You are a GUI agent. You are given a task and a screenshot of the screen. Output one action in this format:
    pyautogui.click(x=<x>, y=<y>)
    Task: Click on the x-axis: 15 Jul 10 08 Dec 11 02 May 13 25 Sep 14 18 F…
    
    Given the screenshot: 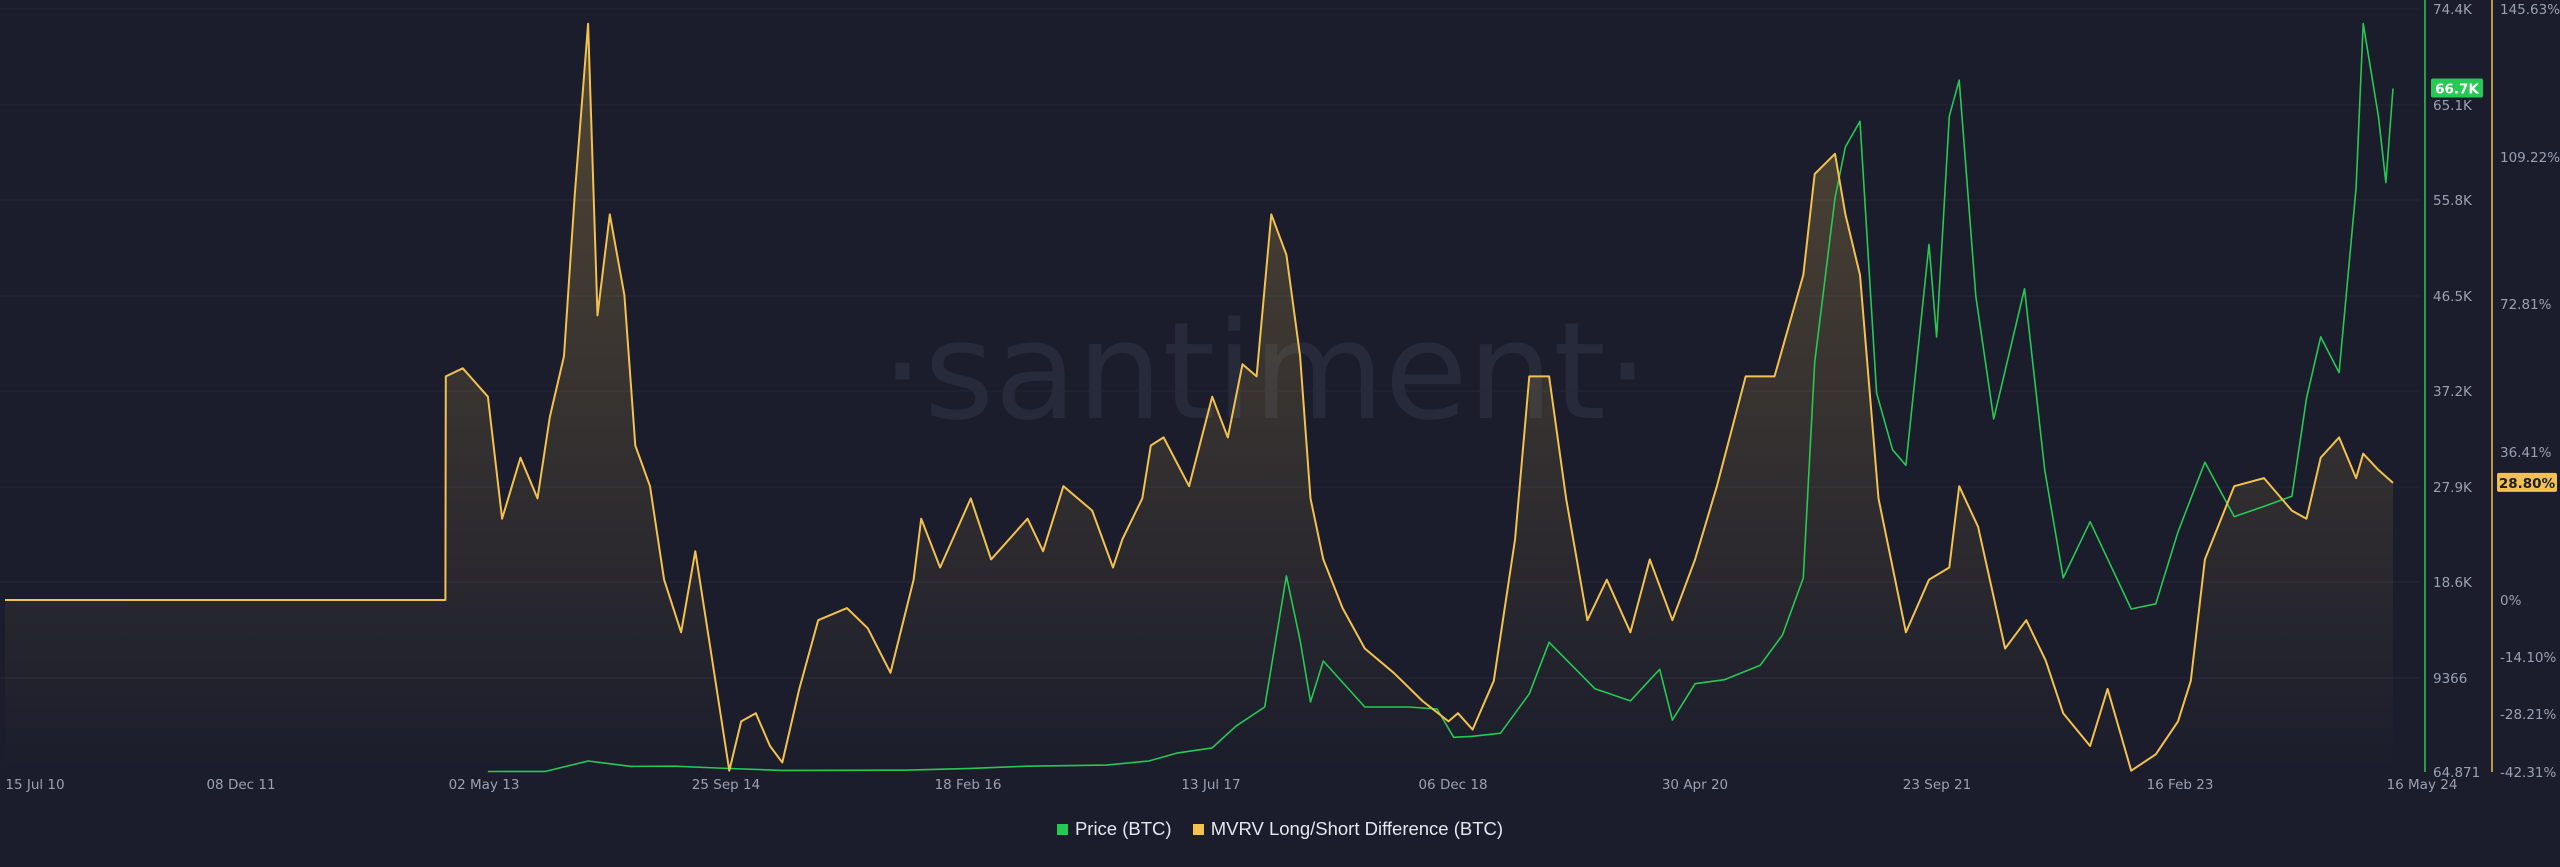 What is the action you would take?
    pyautogui.click(x=1231, y=785)
    